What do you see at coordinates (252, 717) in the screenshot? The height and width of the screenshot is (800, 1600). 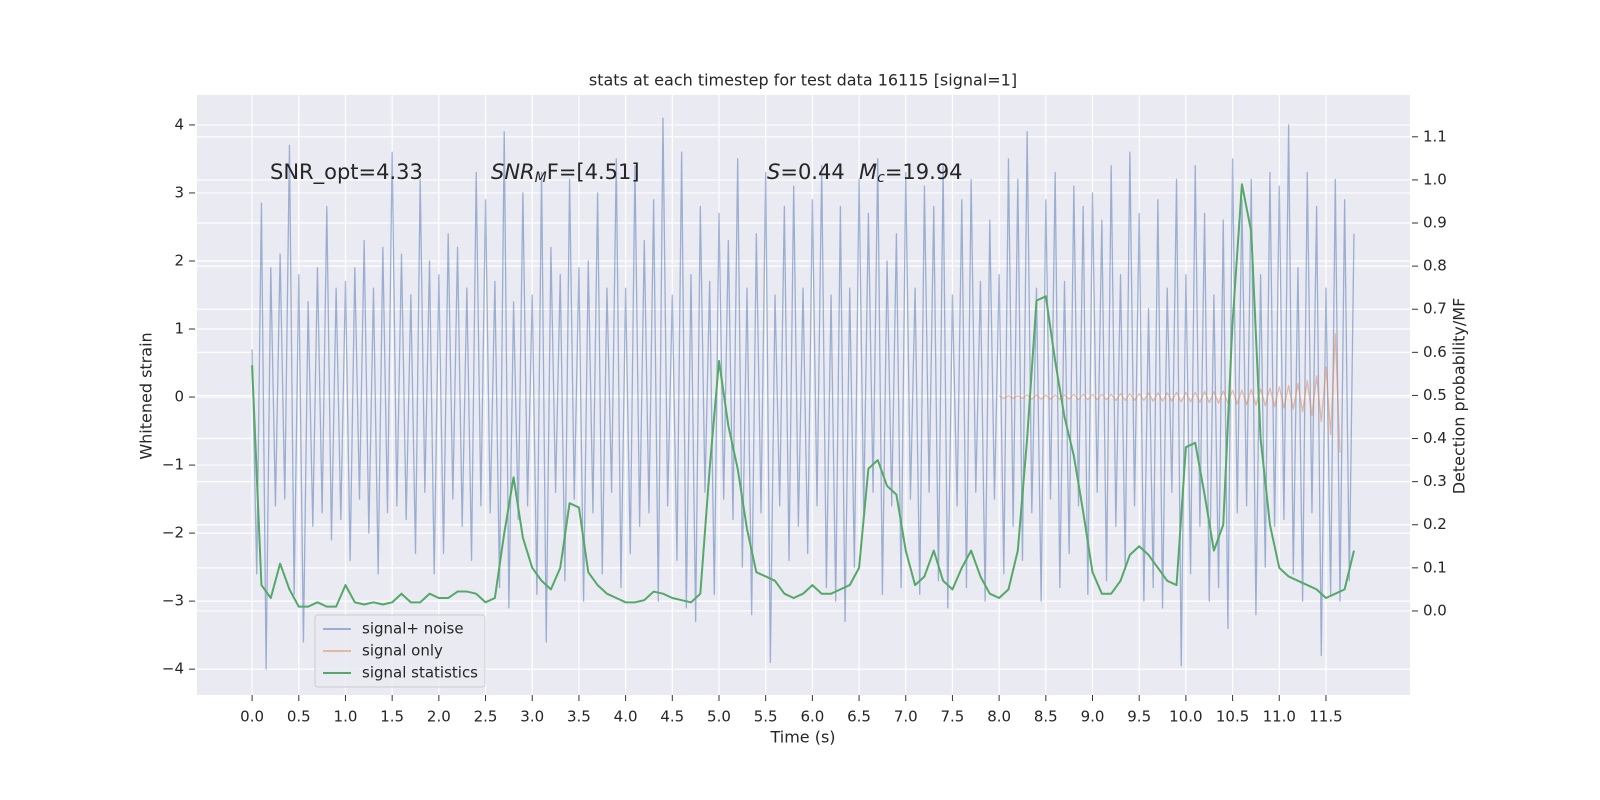 I see `x-tick-label: 0.0` at bounding box center [252, 717].